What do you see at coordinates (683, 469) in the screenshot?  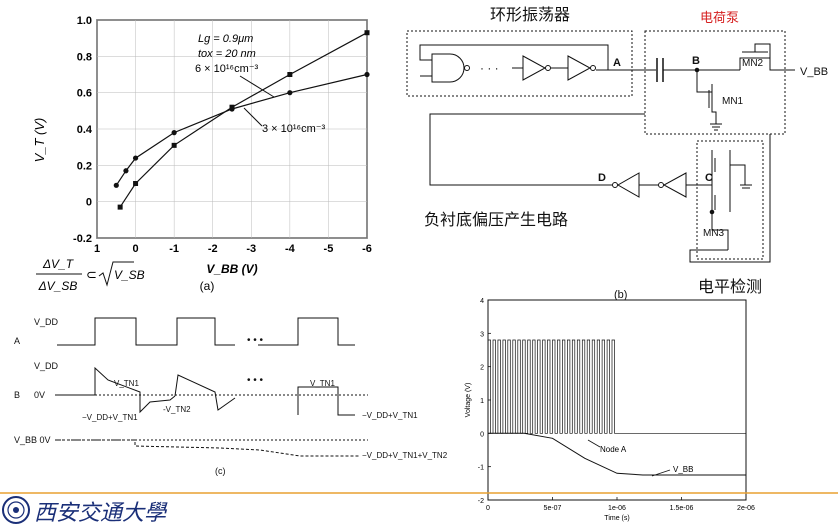 I see `sim-label-vbb: V_BB` at bounding box center [683, 469].